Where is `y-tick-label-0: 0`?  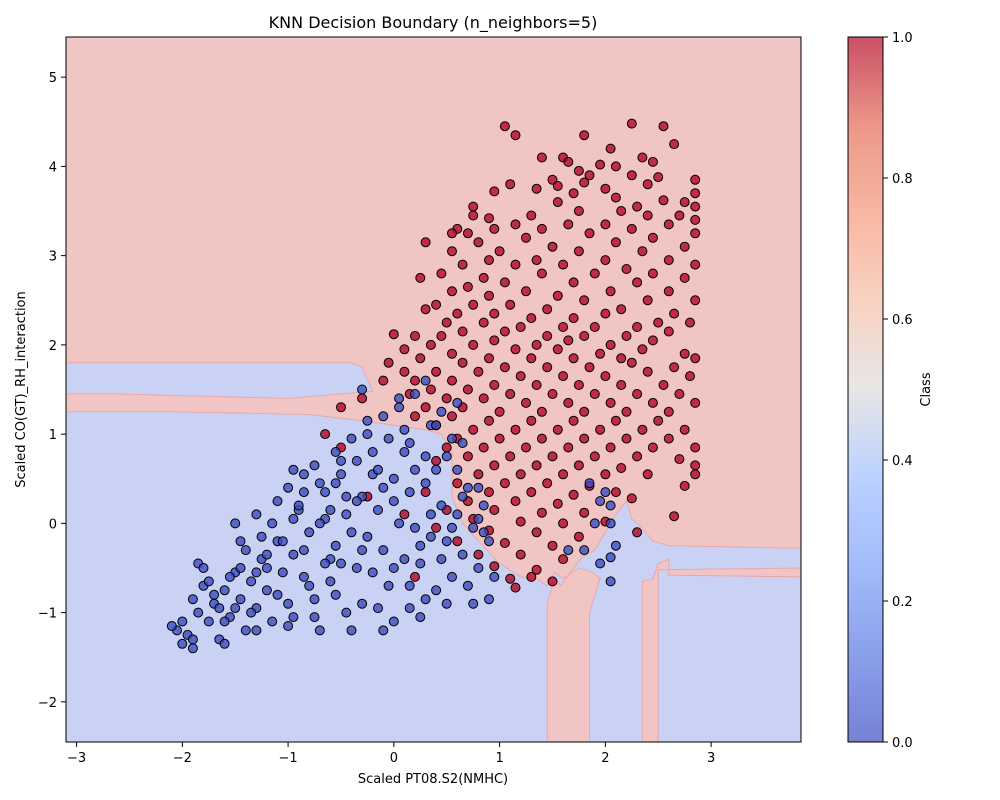 y-tick-label-0: 0 is located at coordinates (53, 524).